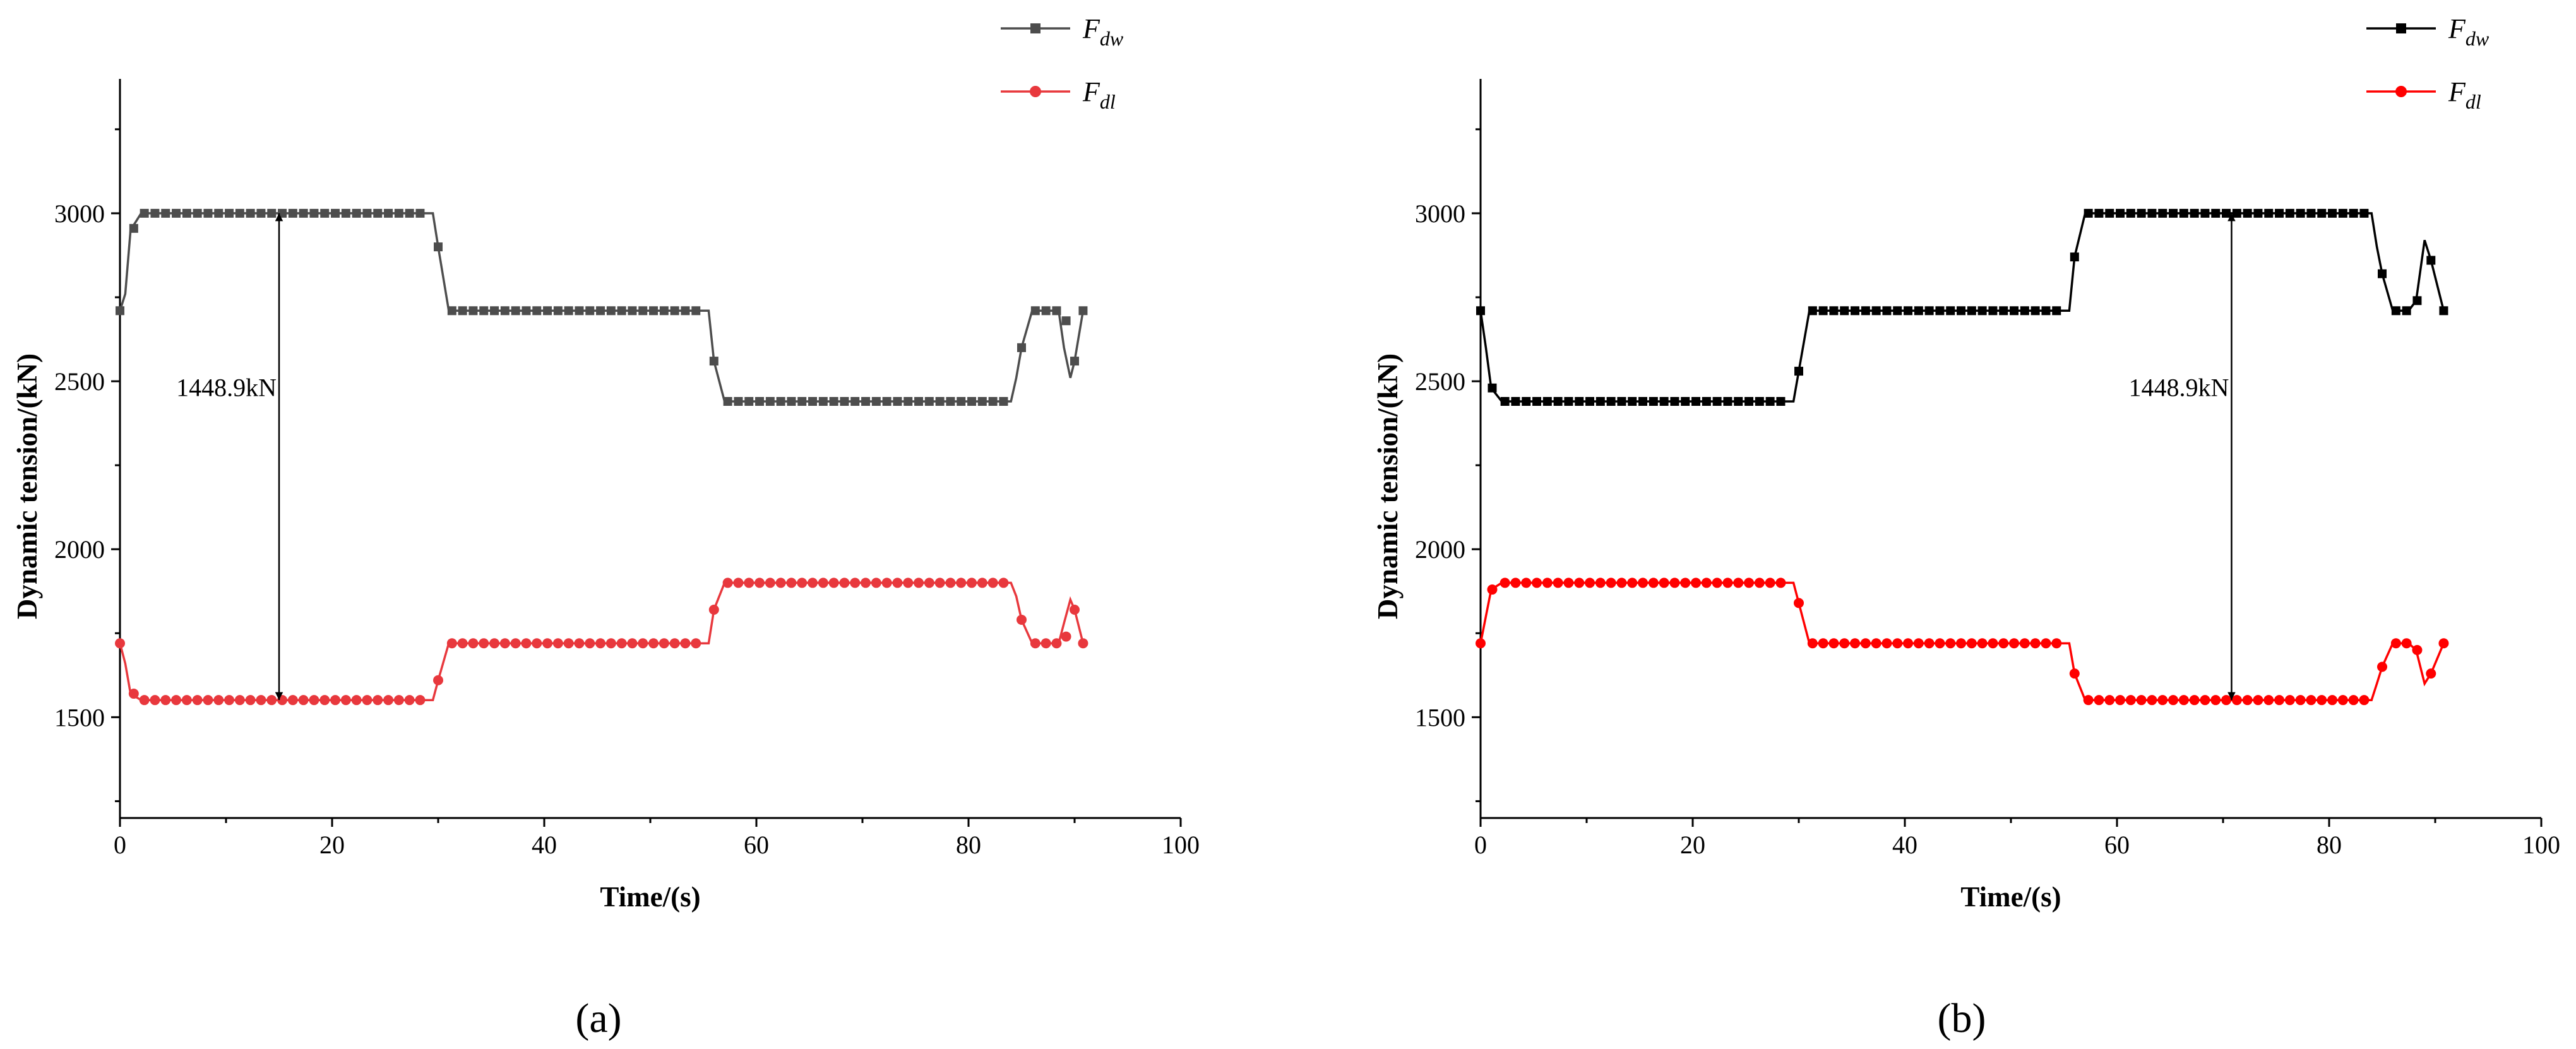  Describe the element at coordinates (1091, 92) in the screenshot. I see `legend-label-main: F` at that location.